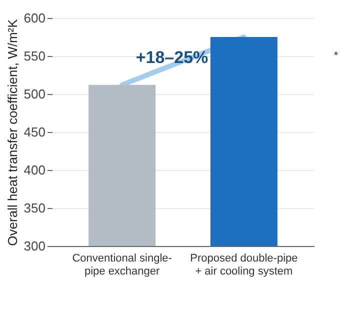 This screenshot has width=351, height=327. What do you see at coordinates (12, 132) in the screenshot?
I see `y-axis-title: Overall heat transfer coefficient, W/m²K` at bounding box center [12, 132].